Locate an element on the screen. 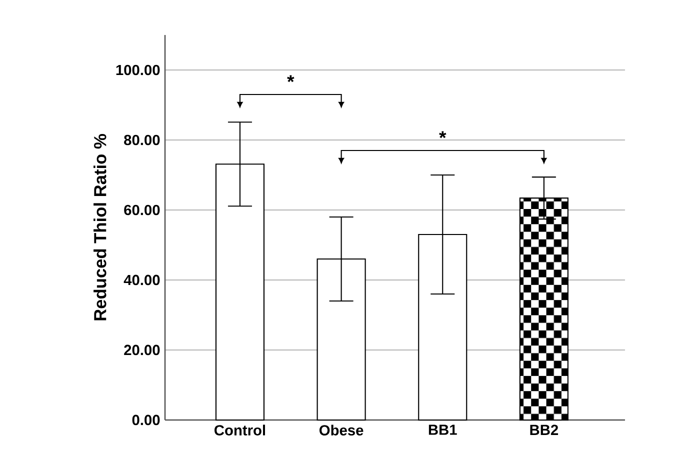  y-tick-label: 0.00 is located at coordinates (146, 420).